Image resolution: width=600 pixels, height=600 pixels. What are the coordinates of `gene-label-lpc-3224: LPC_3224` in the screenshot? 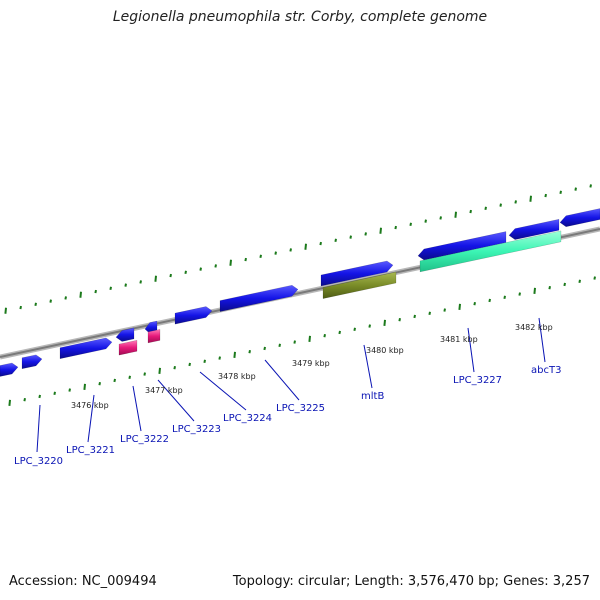 It's located at (247, 418).